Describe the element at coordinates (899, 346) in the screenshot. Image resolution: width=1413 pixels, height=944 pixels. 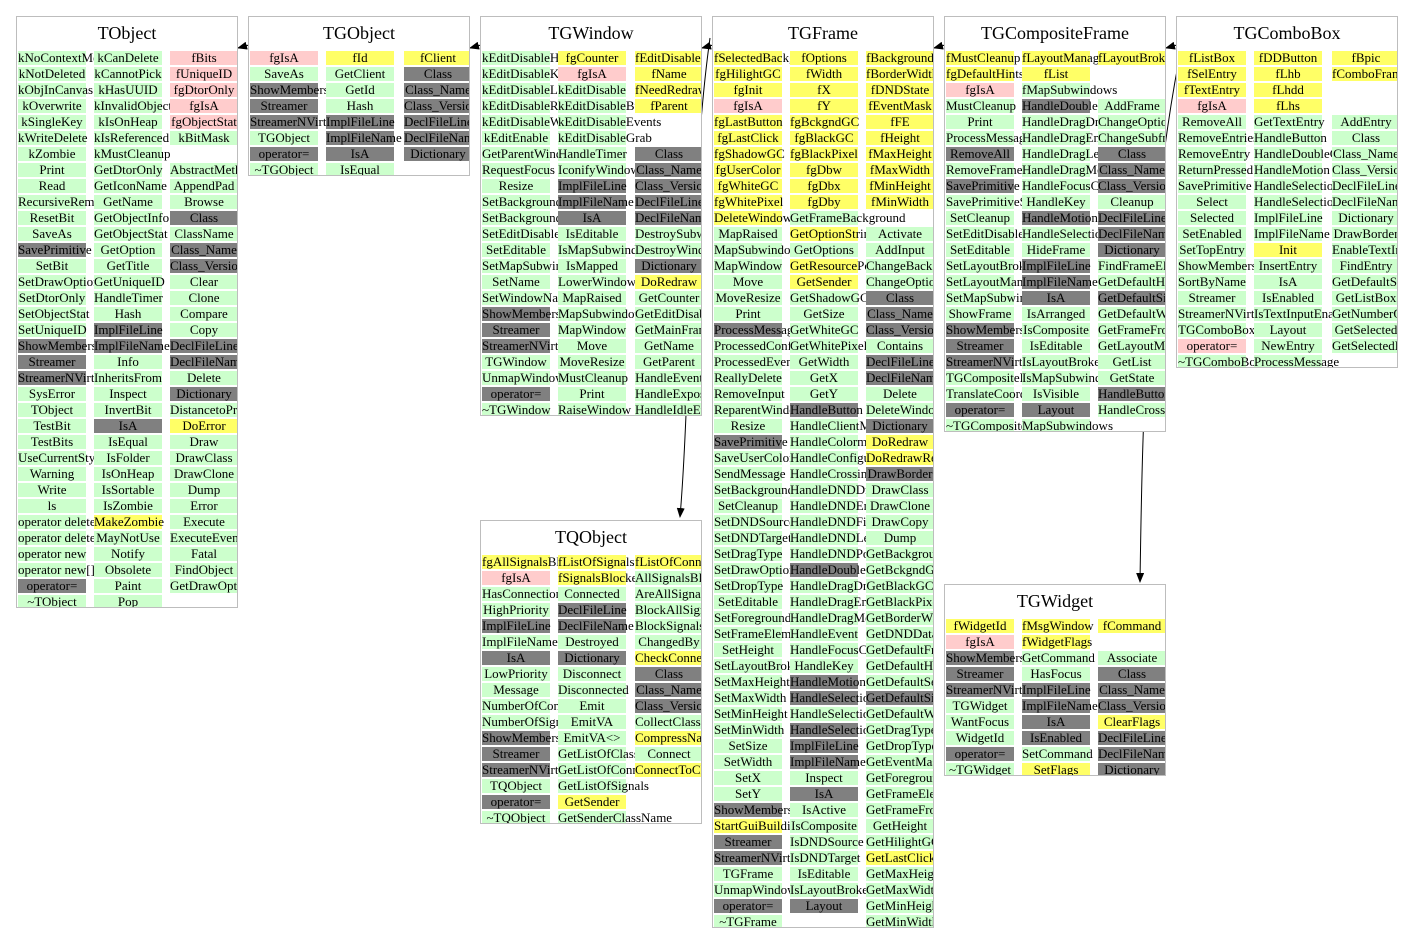
I see `member-cell: Contains` at that location.